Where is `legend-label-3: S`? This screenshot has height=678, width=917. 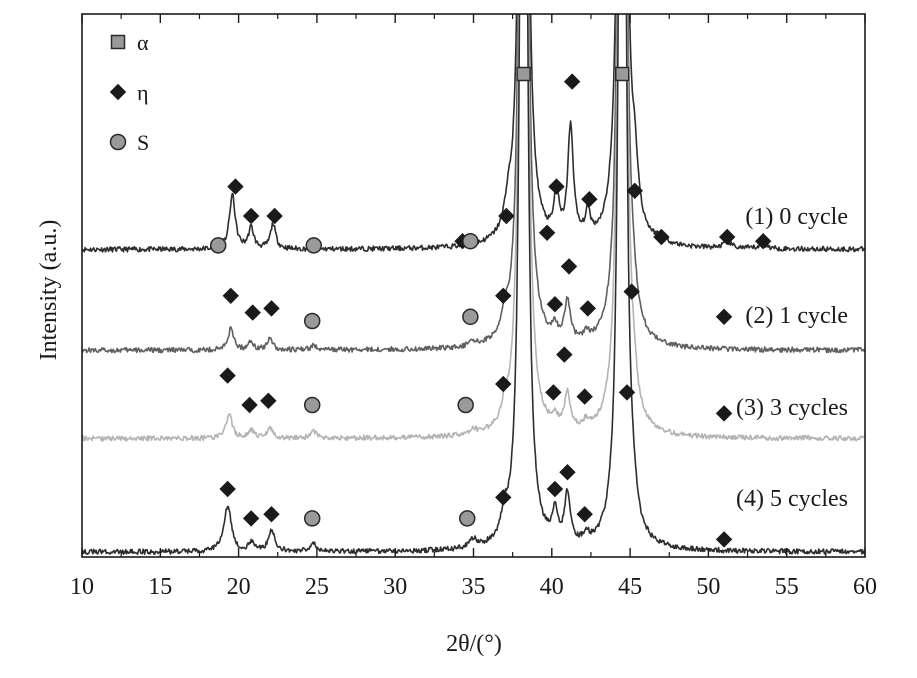 legend-label-3: S is located at coordinates (143, 142).